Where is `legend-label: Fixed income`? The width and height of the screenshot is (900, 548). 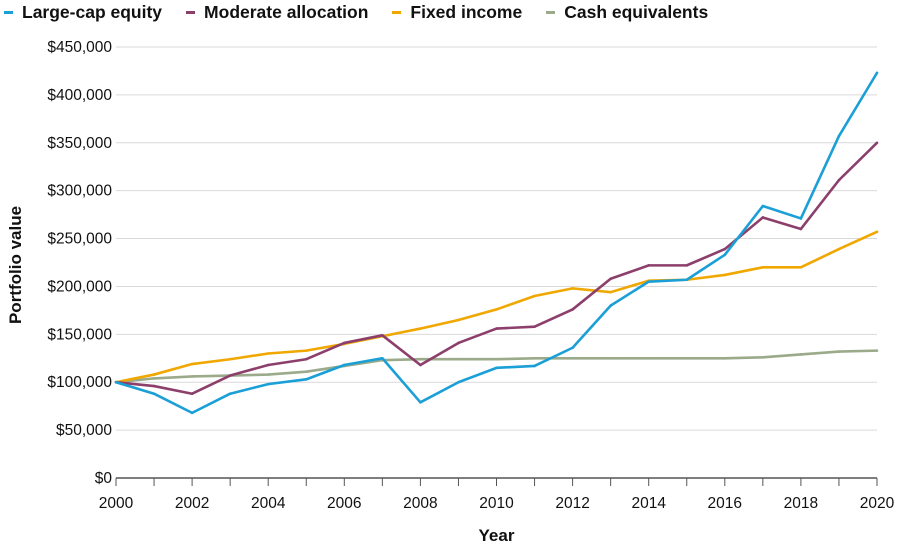
legend-label: Fixed income is located at coordinates (466, 12).